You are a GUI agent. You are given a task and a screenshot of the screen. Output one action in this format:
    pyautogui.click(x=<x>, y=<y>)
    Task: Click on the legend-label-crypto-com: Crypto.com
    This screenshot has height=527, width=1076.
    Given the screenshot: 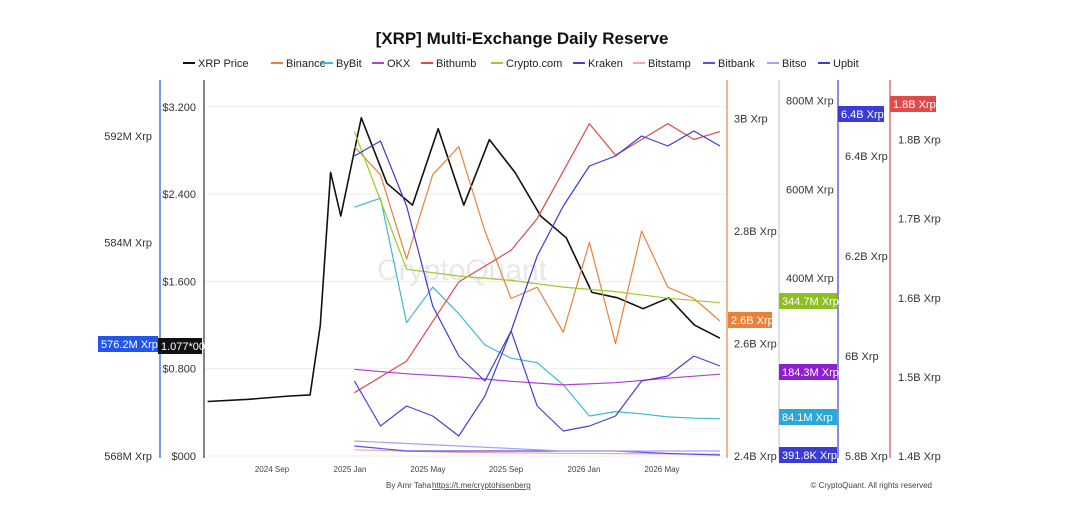 What is the action you would take?
    pyautogui.click(x=534, y=64)
    